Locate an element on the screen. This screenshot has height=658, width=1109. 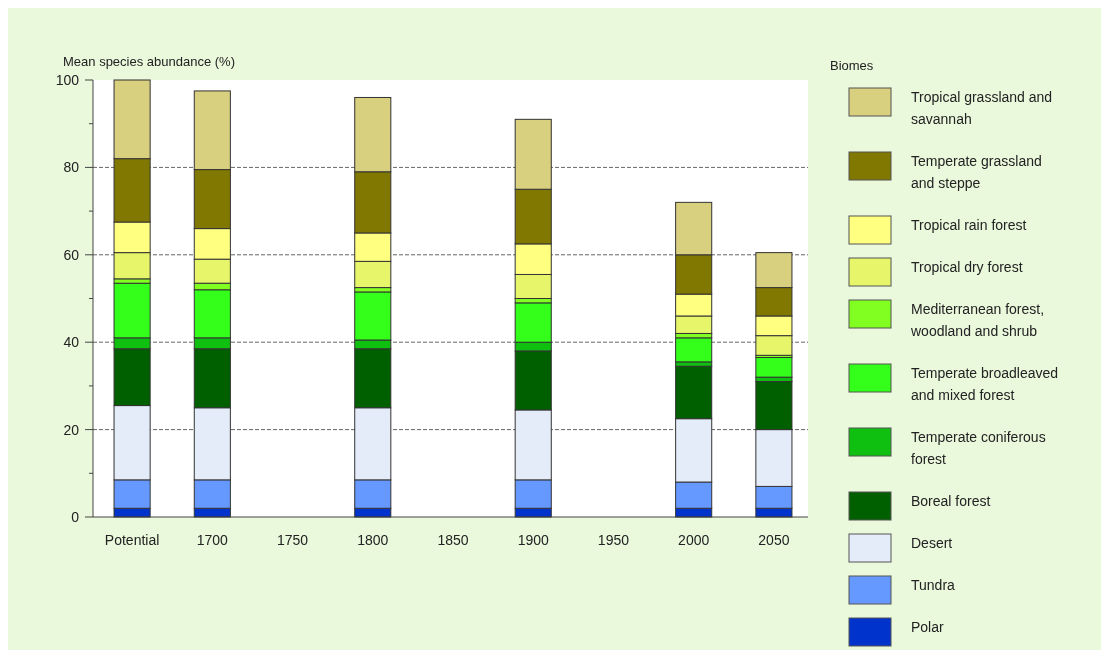
y-tick-label: 80 is located at coordinates (71, 167).